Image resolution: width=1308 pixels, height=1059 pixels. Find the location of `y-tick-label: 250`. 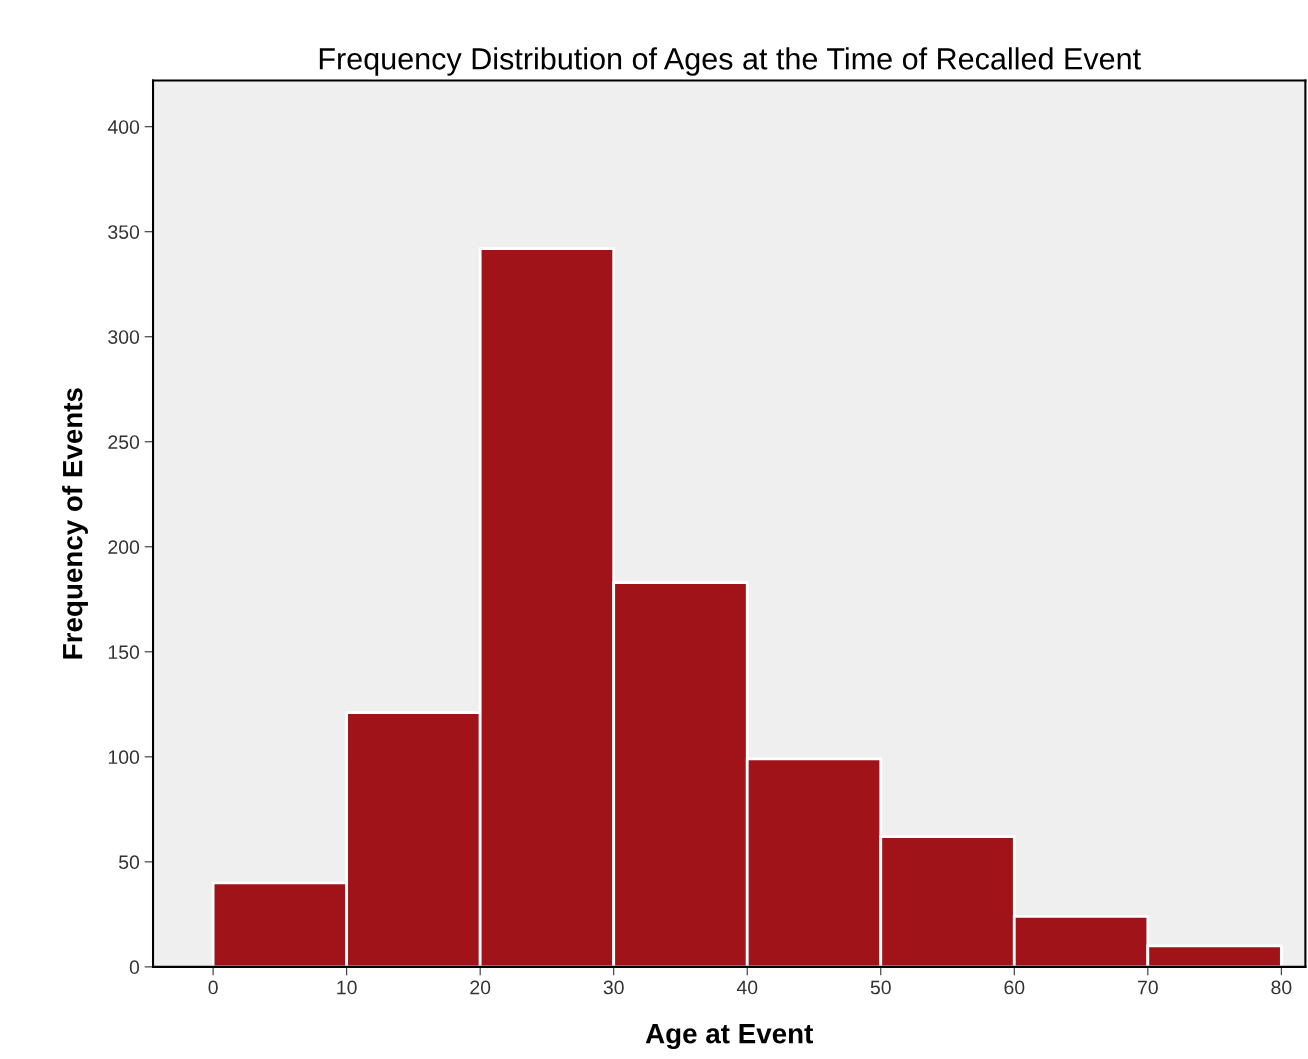

y-tick-label: 250 is located at coordinates (124, 442).